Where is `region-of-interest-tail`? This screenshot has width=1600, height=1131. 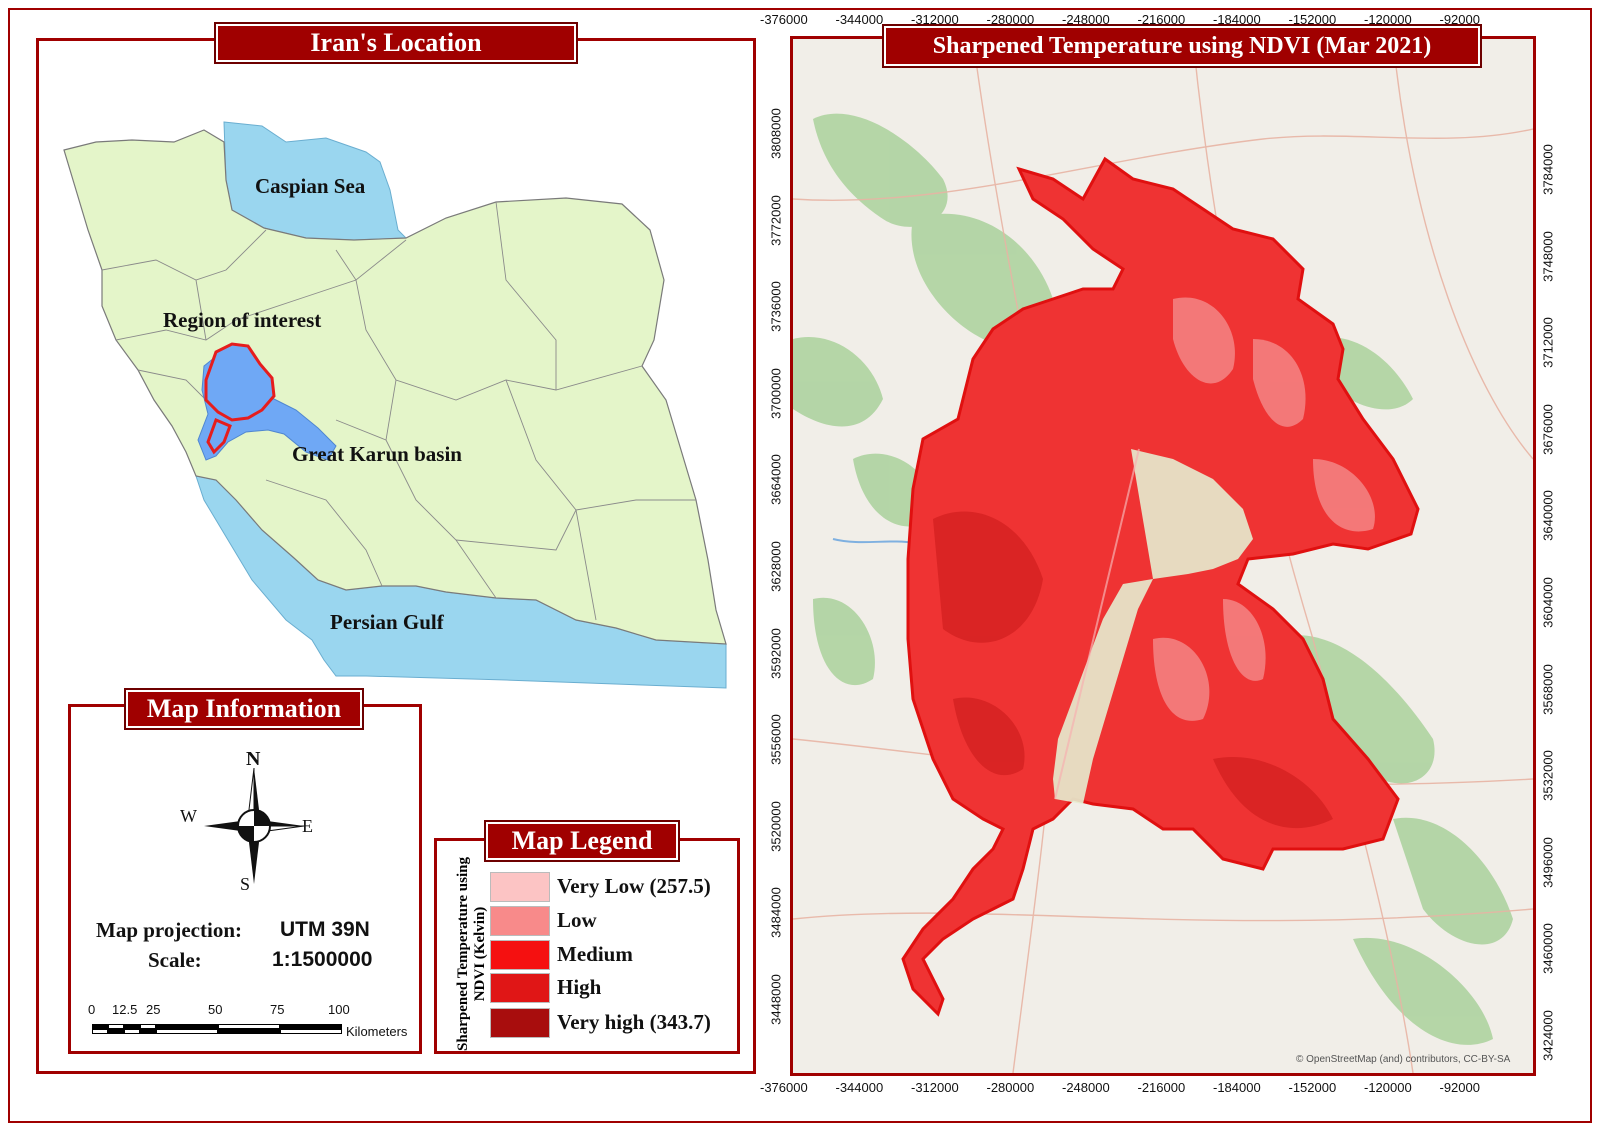 region-of-interest-tail is located at coordinates (219, 436).